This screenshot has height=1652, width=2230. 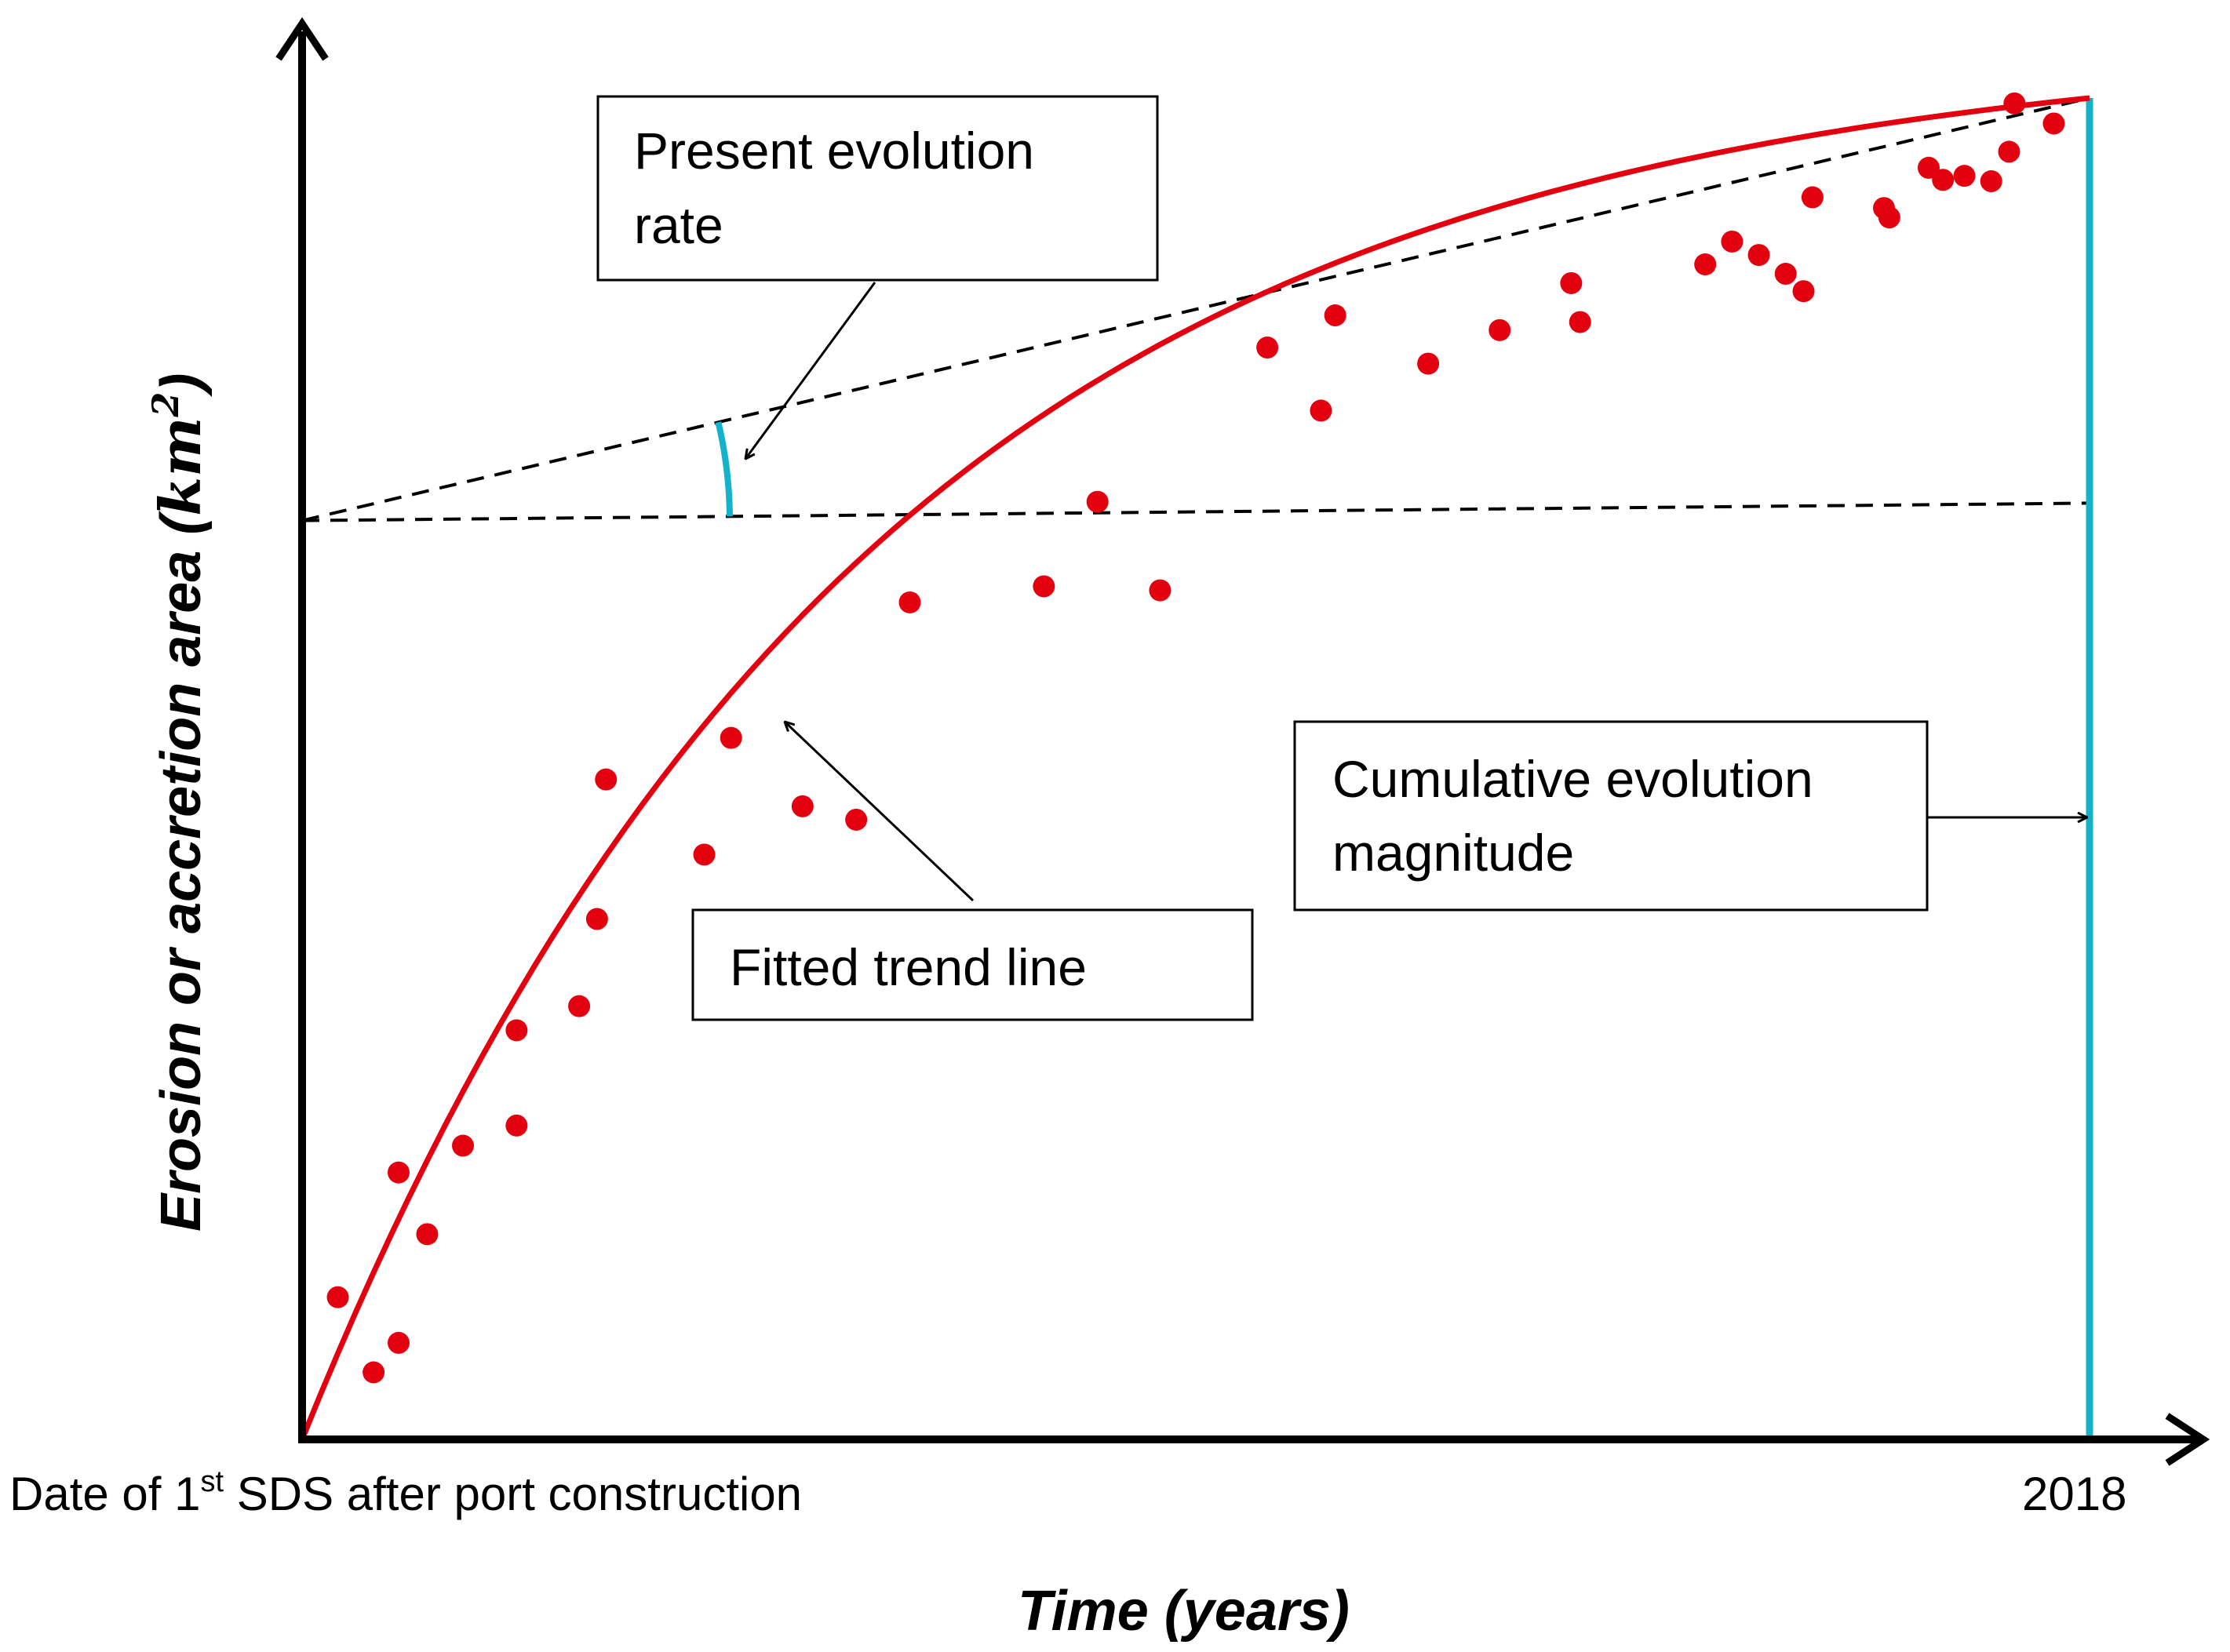 I want to click on fitted-trend-arrow, so click(x=880, y=812).